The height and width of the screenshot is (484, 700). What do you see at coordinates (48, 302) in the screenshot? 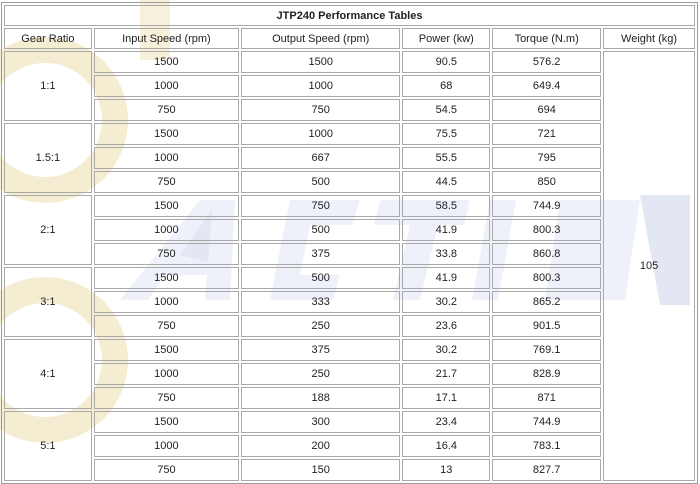
I see `cell-gear-ratio: 3:1` at bounding box center [48, 302].